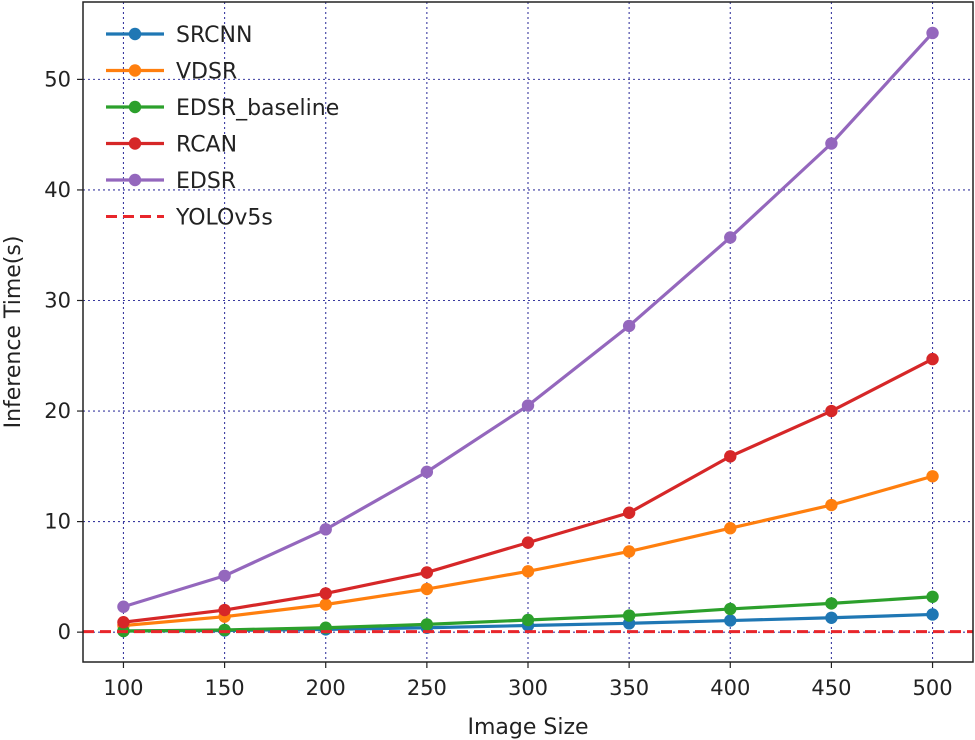 The width and height of the screenshot is (975, 740). I want to click on legend-label: YOLOv5s, so click(224, 218).